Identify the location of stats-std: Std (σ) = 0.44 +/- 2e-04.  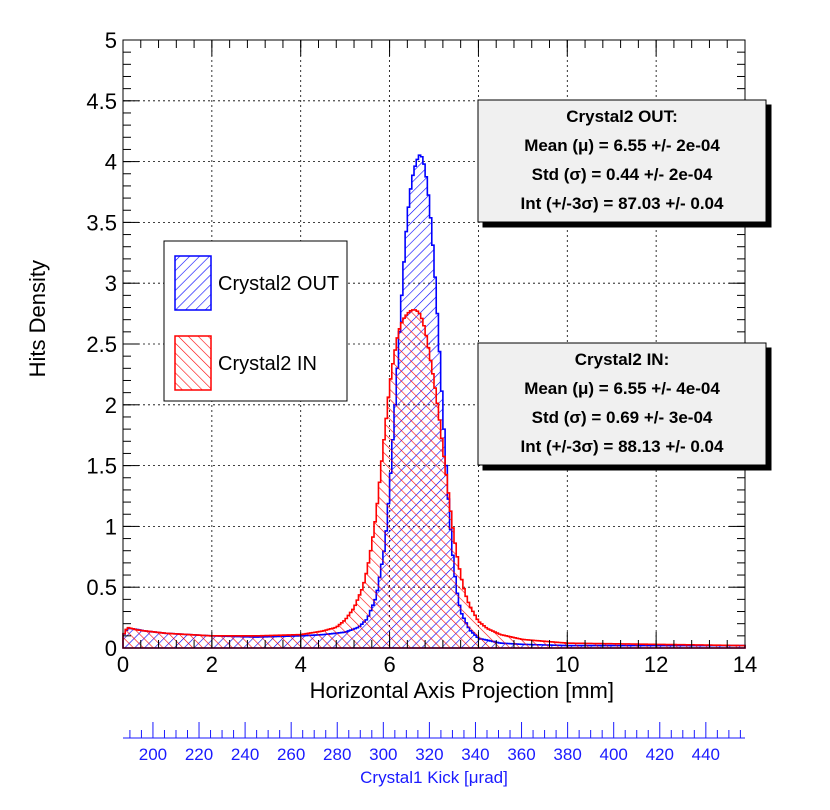
(622, 174).